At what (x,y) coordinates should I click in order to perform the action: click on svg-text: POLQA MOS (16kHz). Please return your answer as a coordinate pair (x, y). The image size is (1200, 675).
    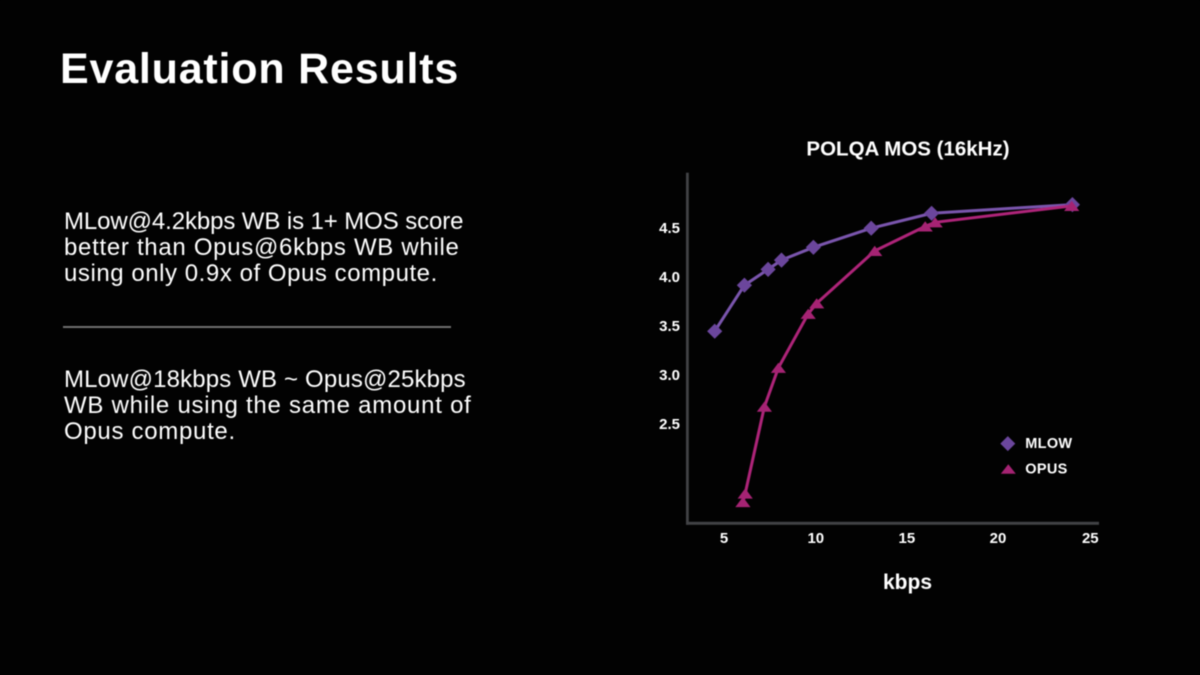
    Looking at the image, I should click on (907, 148).